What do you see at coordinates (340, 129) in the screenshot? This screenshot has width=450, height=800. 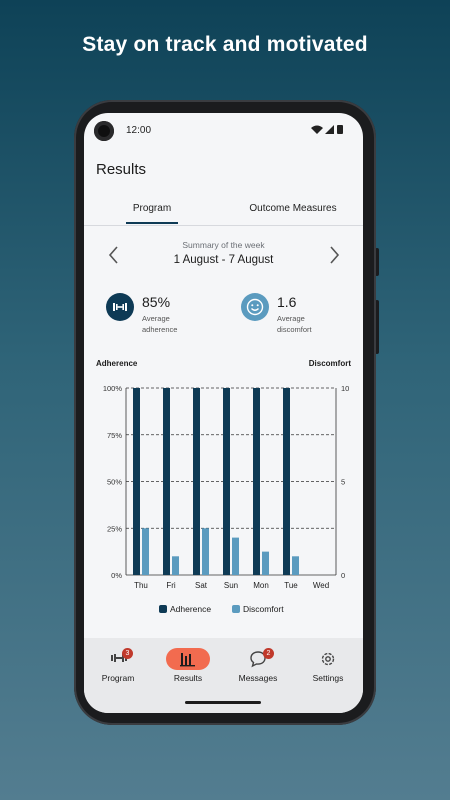 I see `battery-icon` at bounding box center [340, 129].